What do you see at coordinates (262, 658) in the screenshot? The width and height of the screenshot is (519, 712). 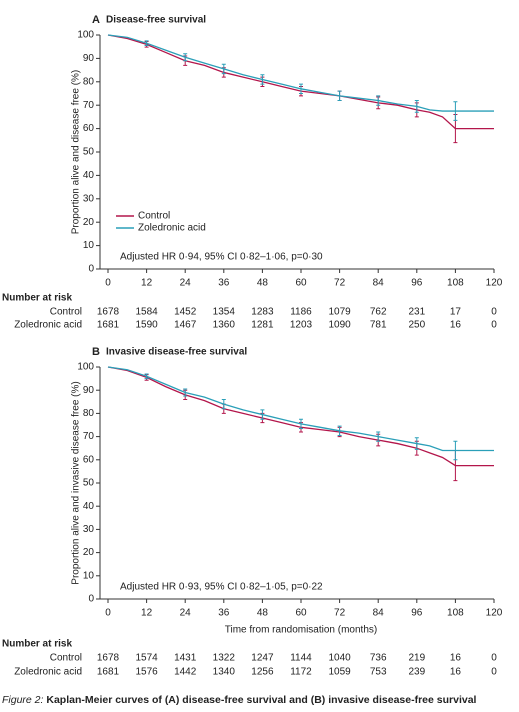 I see `risk-count: 1247` at bounding box center [262, 658].